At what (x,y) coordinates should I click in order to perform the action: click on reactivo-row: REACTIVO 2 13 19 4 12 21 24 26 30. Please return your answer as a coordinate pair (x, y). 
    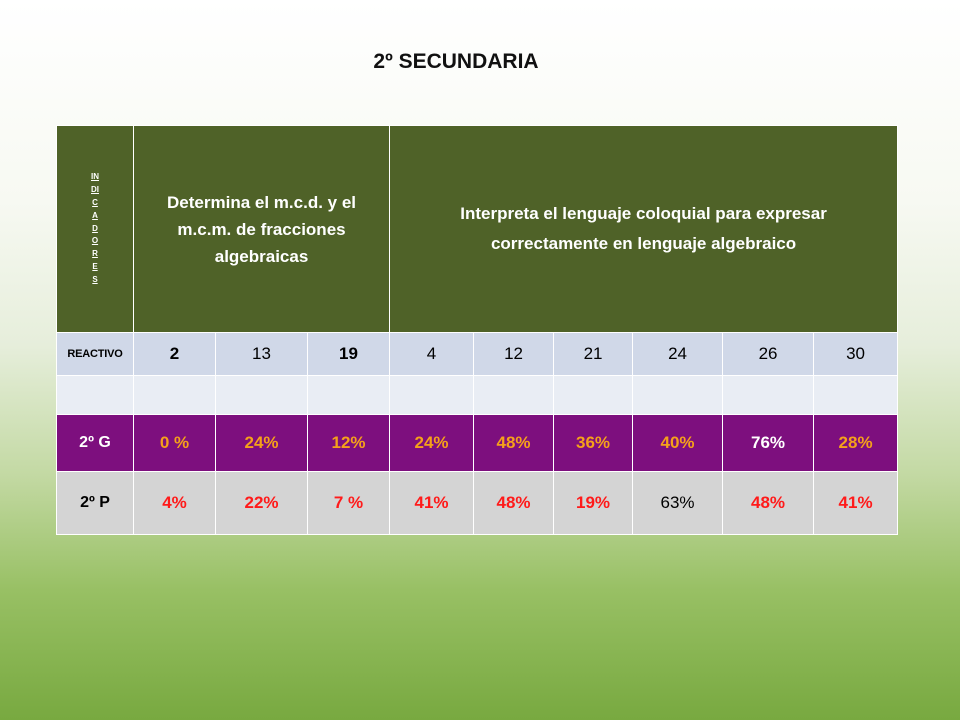
    Looking at the image, I should click on (477, 354).